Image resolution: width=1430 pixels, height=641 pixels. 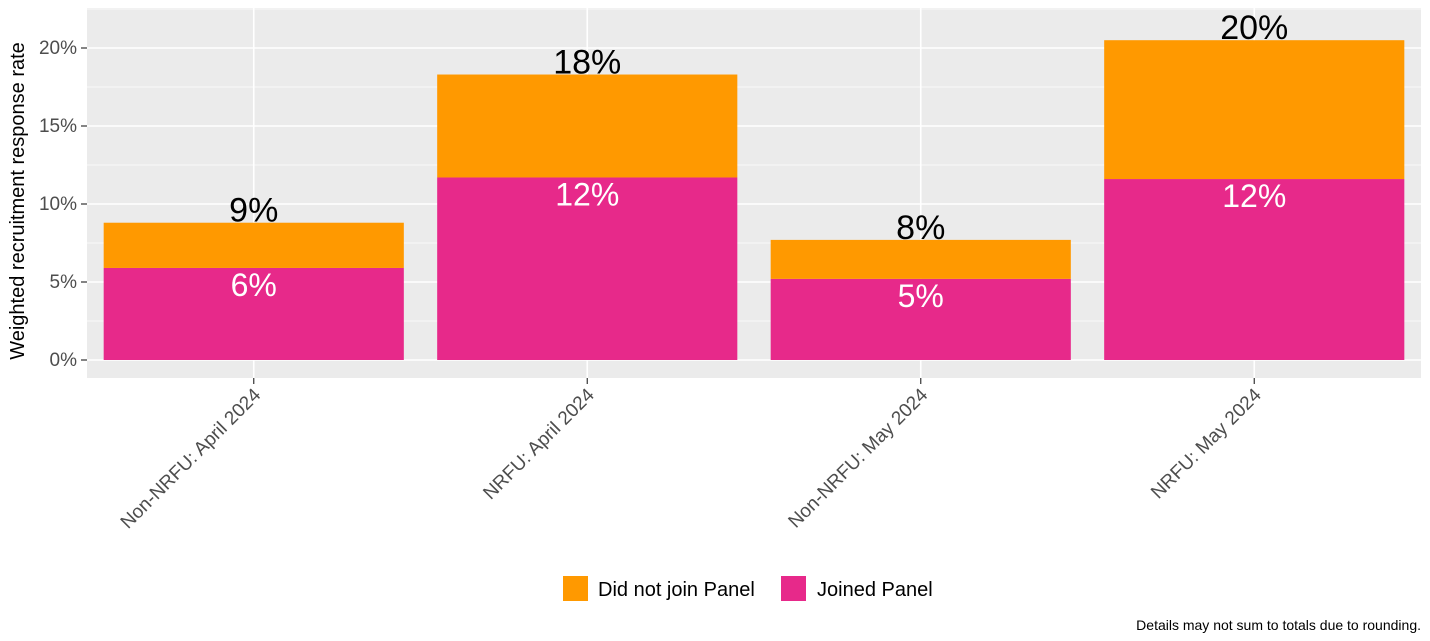 I want to click on joined-panel-label: 6%, so click(x=254, y=285).